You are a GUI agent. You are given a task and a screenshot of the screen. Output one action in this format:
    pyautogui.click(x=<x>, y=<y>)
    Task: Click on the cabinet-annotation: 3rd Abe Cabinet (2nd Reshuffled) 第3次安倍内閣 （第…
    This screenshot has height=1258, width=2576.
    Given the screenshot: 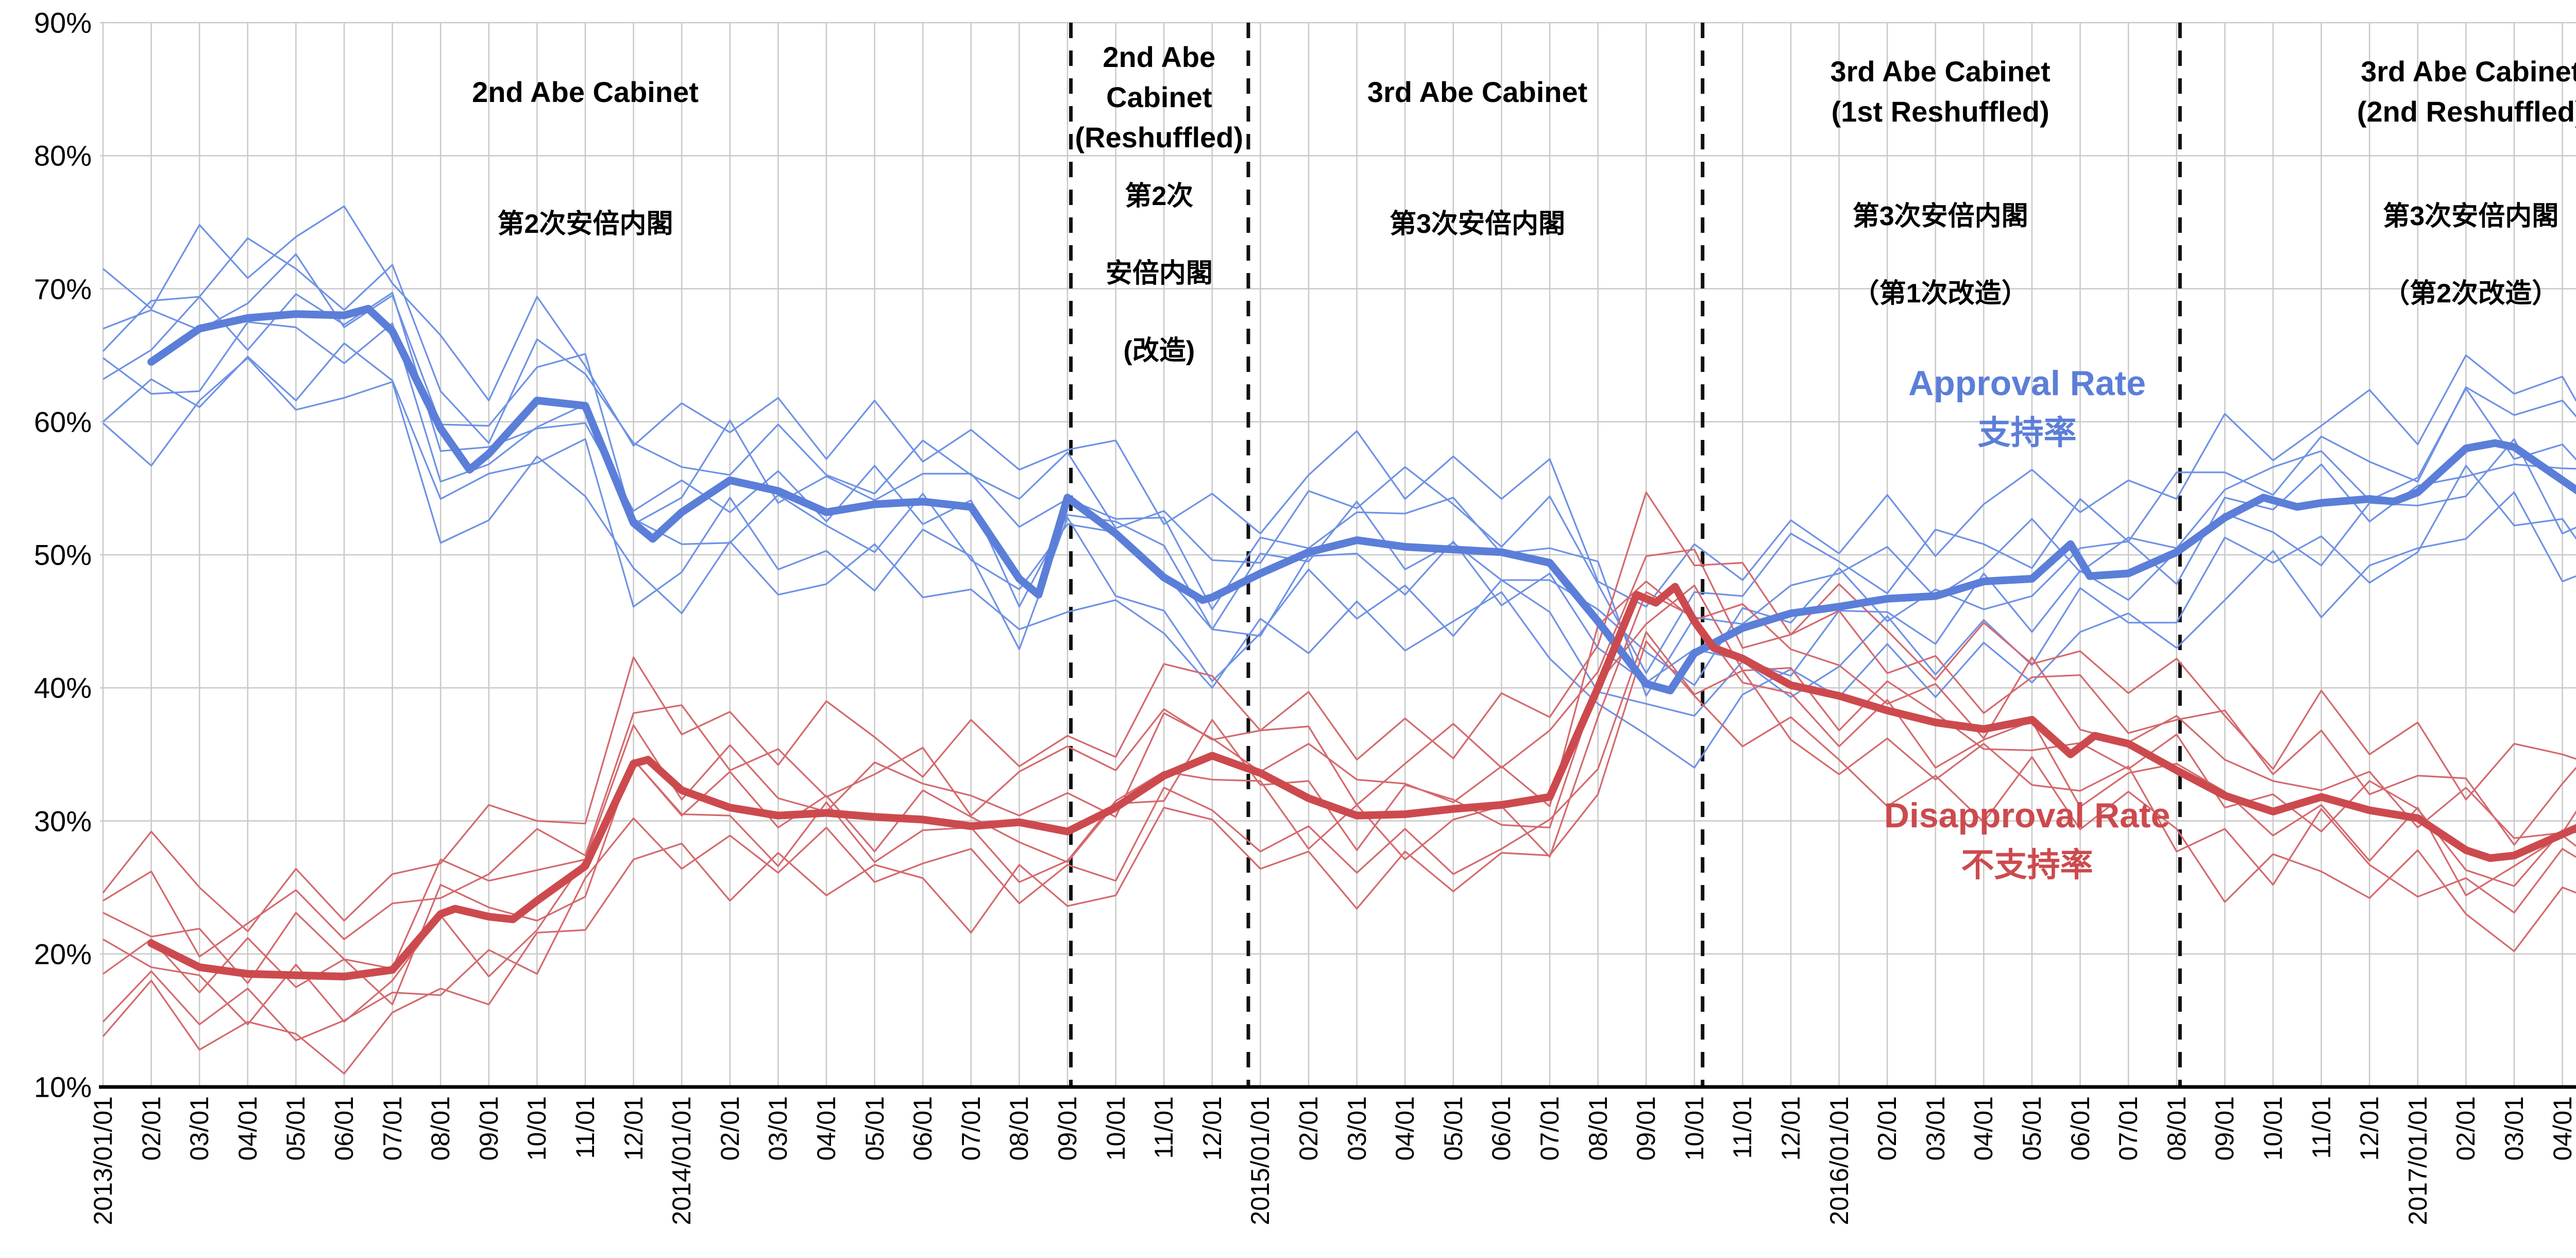 What is the action you would take?
    pyautogui.click(x=2382, y=192)
    